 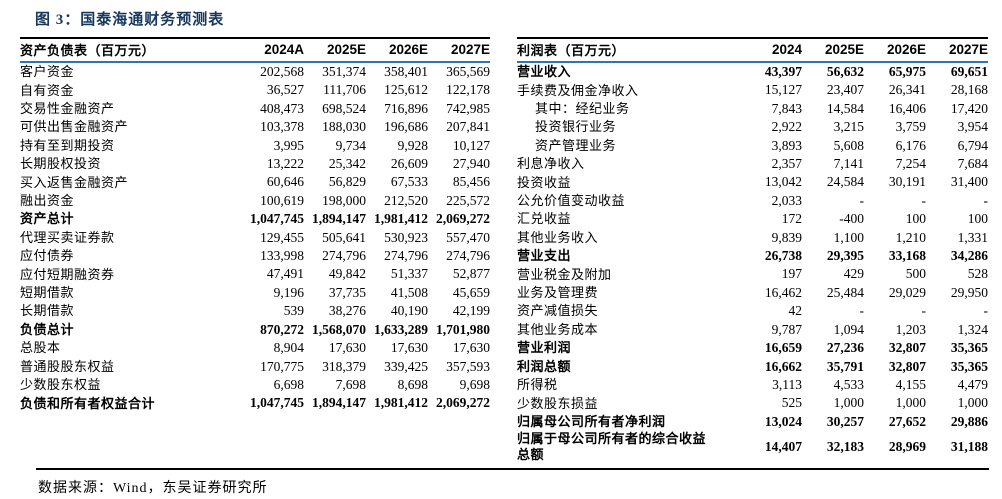 I want to click on table-row: 可供出售金融资产 103,378 188,030 196,686 207,841, so click(x=255, y=127).